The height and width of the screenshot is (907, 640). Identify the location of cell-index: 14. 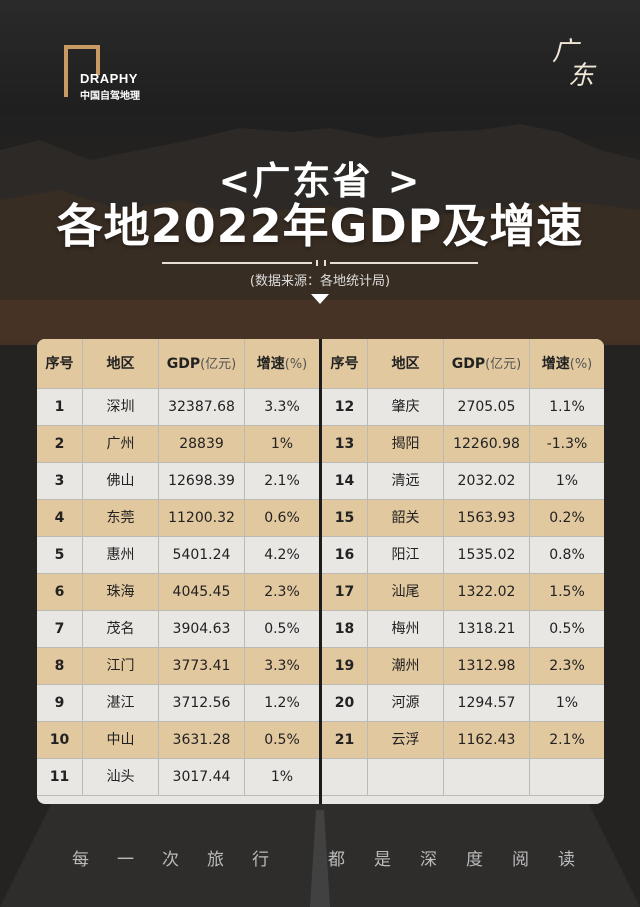
(345, 481).